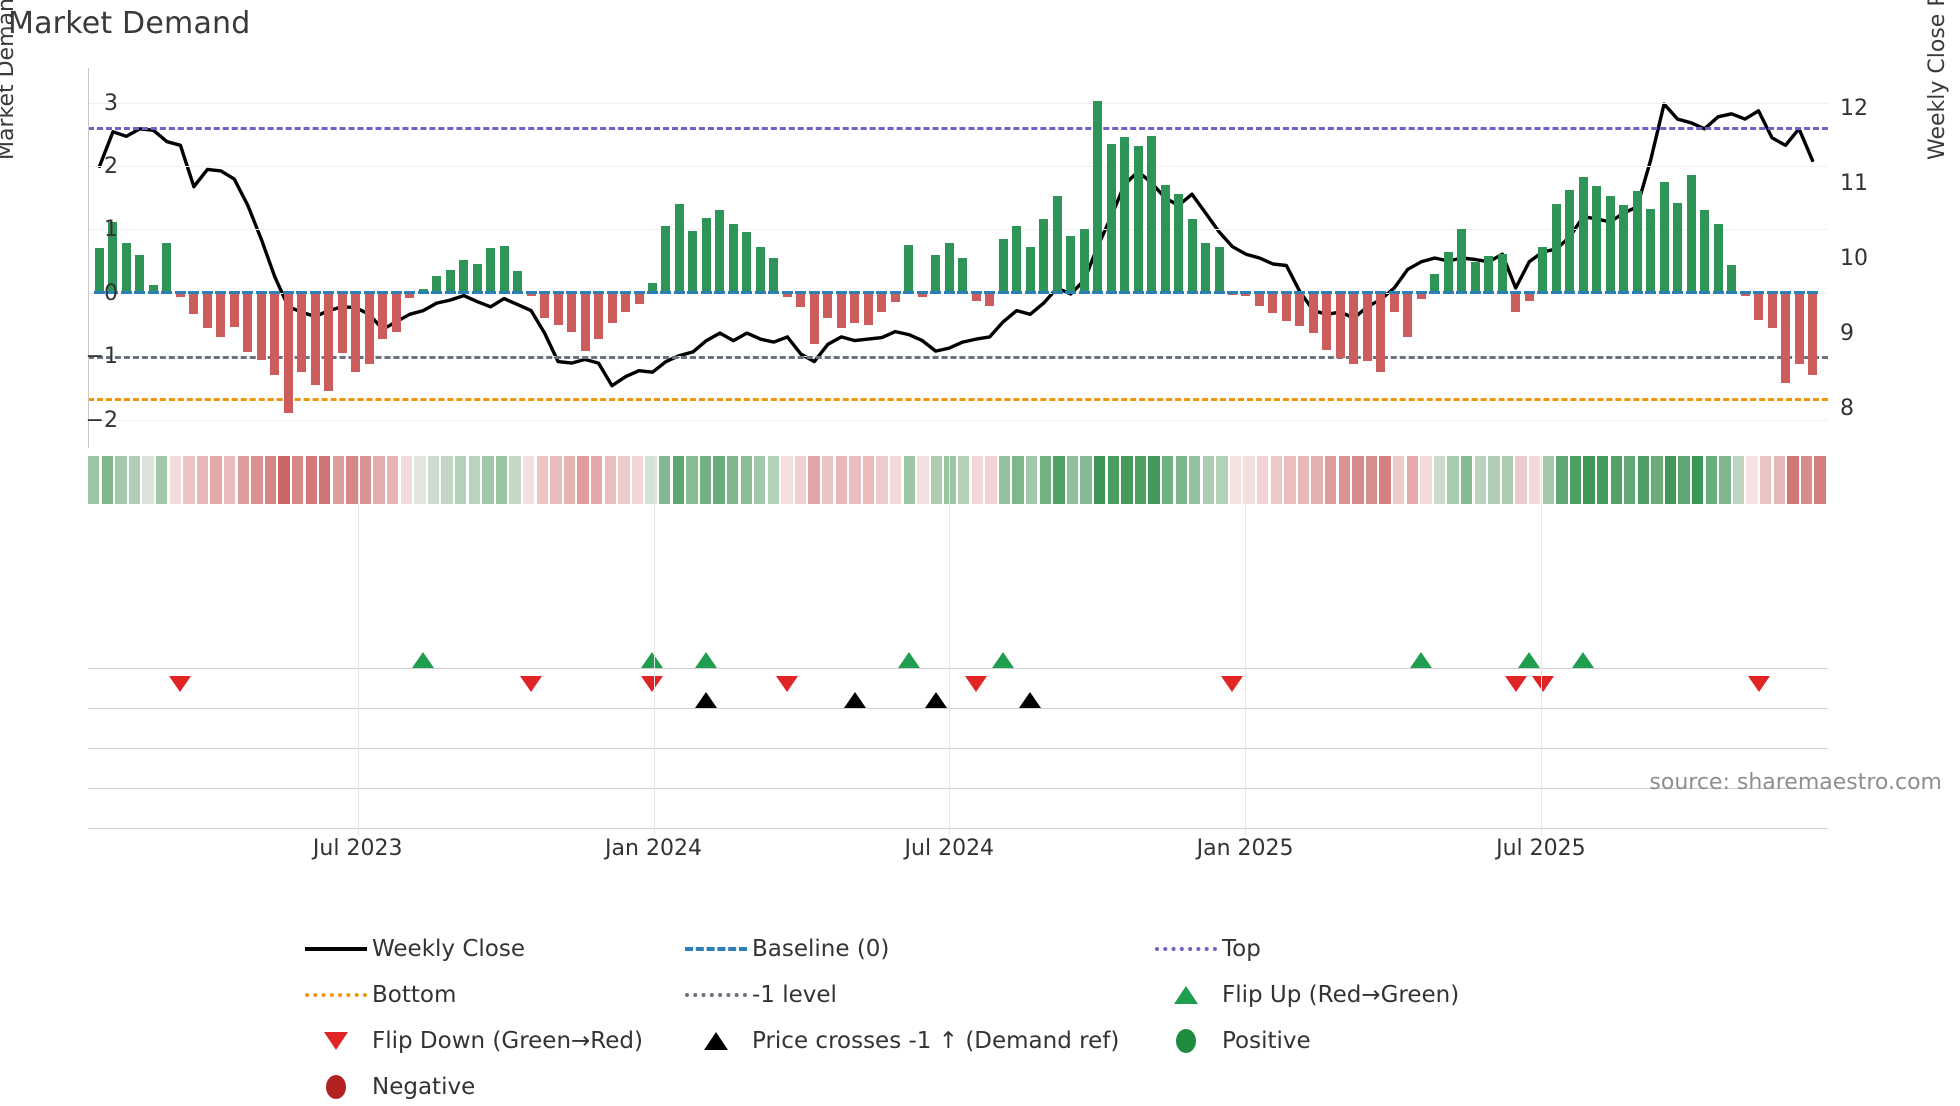  What do you see at coordinates (706, 700) in the screenshot?
I see `price-cross-marker` at bounding box center [706, 700].